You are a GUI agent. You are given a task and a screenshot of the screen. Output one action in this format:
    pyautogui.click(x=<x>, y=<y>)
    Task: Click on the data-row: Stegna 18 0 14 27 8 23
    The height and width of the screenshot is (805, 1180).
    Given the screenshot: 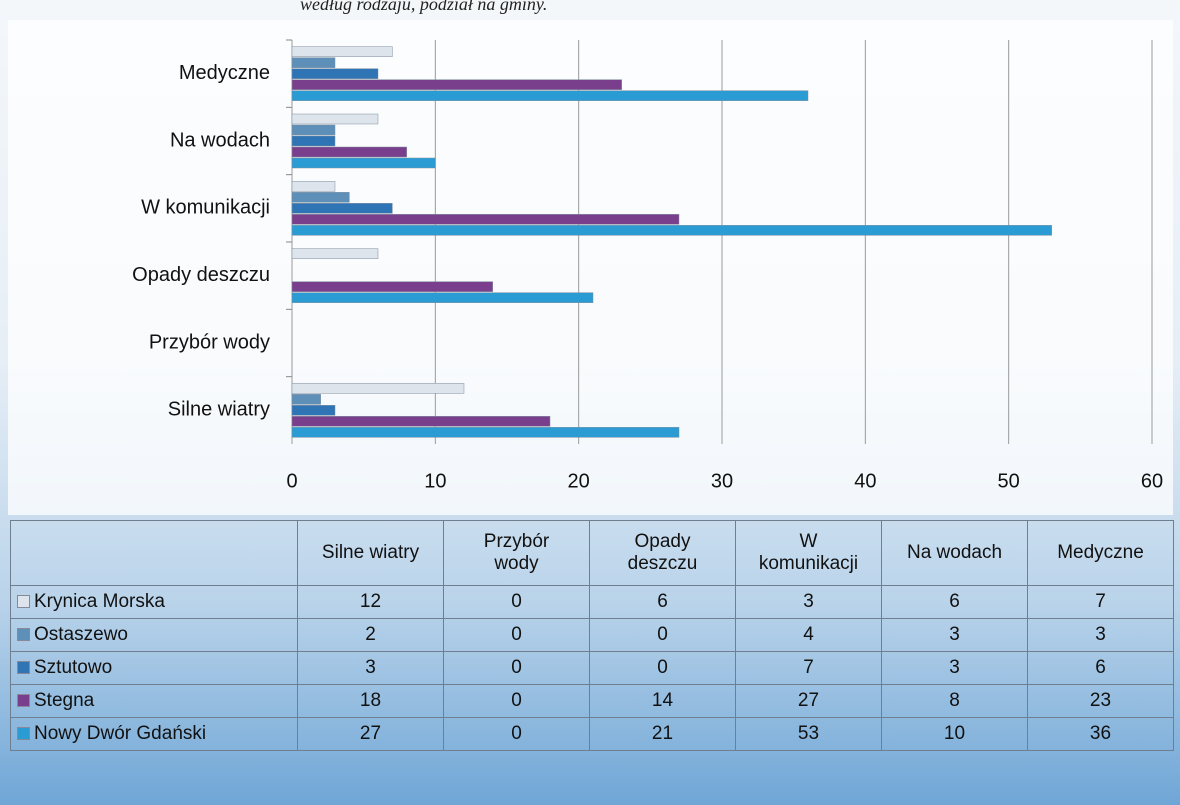 What is the action you would take?
    pyautogui.click(x=592, y=701)
    